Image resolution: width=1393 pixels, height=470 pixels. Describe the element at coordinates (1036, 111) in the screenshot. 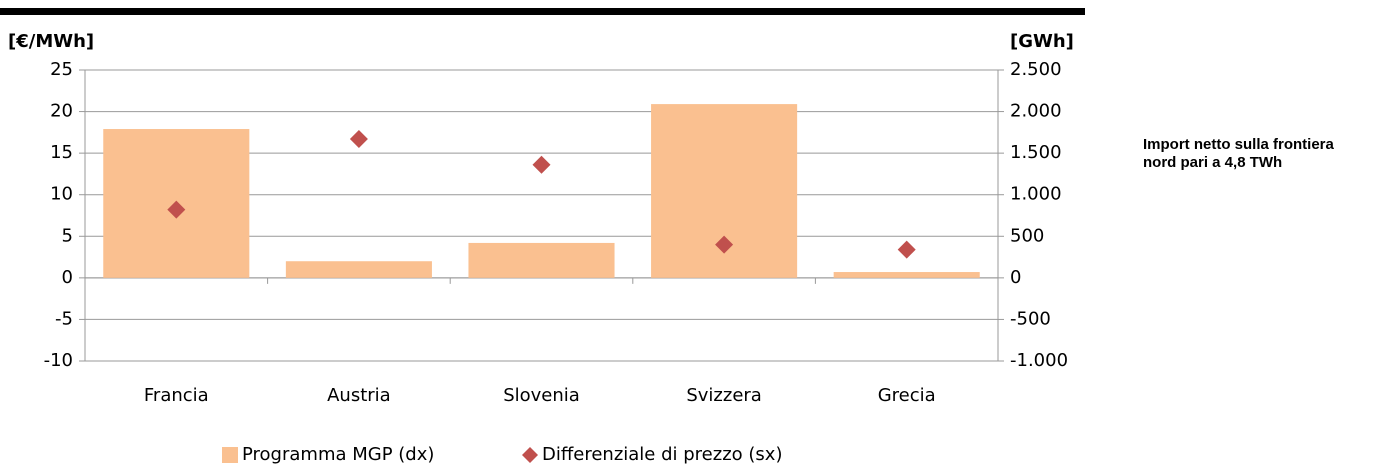

I see `y2-tick-label: 2.000` at that location.